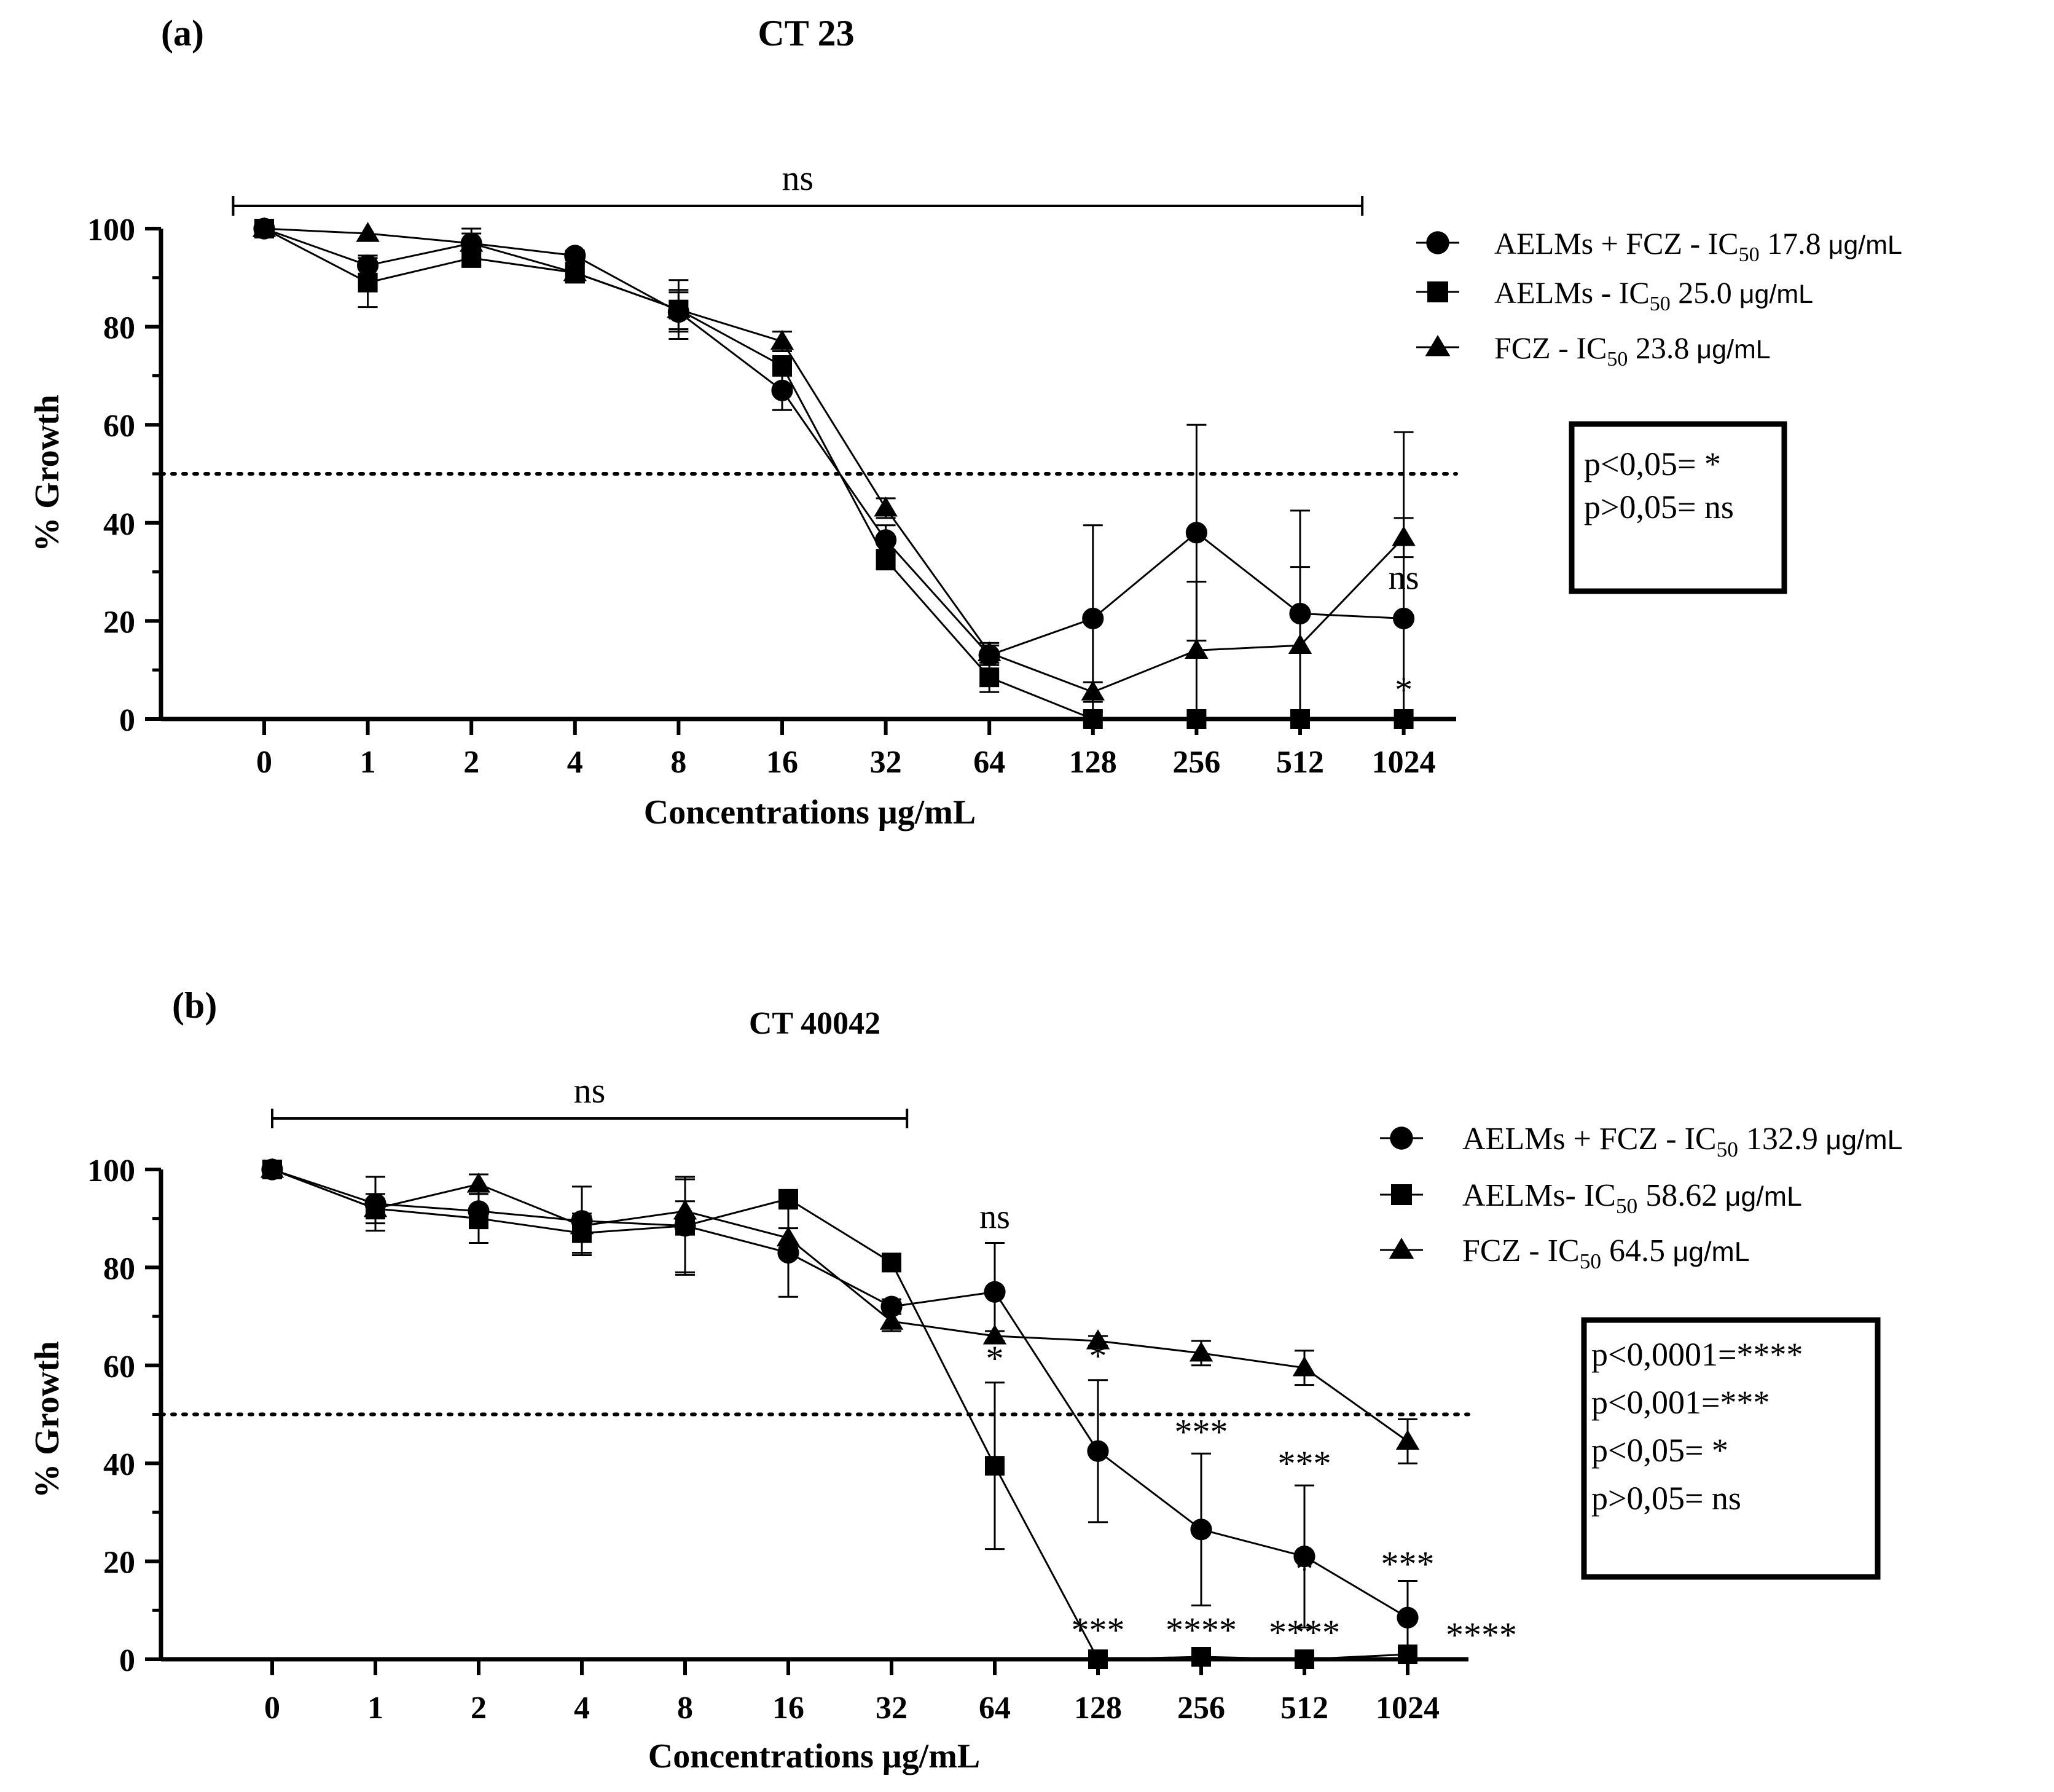 The width and height of the screenshot is (2054, 1792). What do you see at coordinates (183, 33) in the screenshot?
I see `panel-label-a: (a)` at bounding box center [183, 33].